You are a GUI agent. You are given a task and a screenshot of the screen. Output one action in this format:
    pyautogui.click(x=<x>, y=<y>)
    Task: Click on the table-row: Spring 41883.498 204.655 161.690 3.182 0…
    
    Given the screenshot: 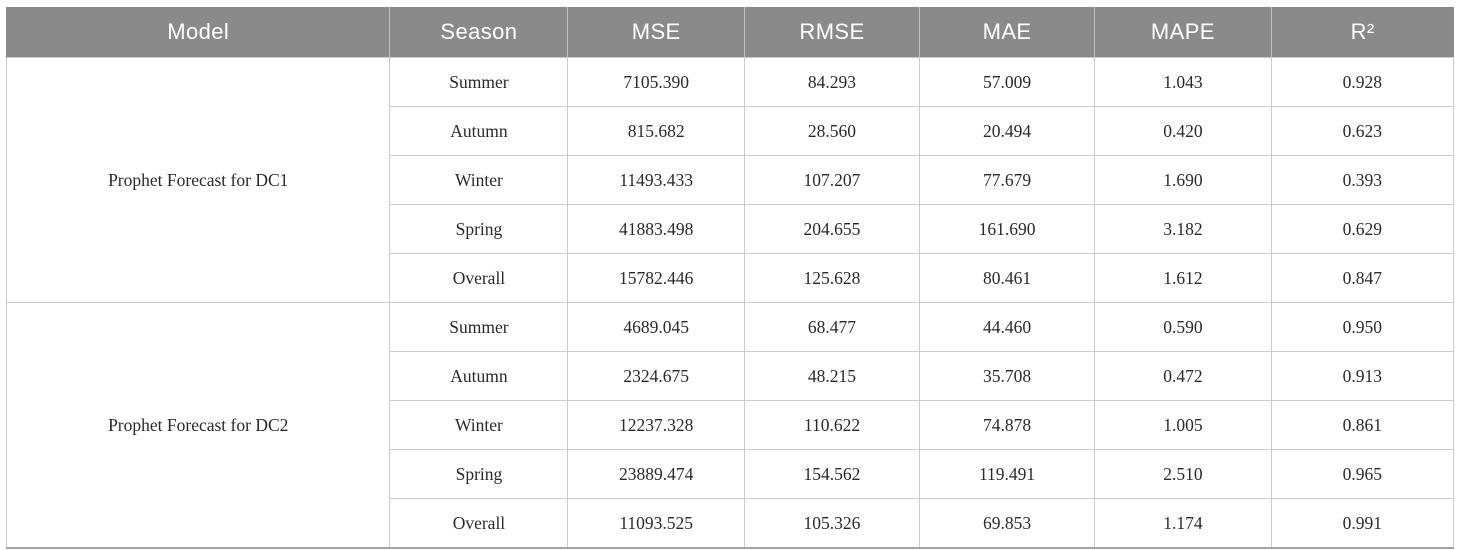 What is the action you would take?
    pyautogui.click(x=731, y=229)
    